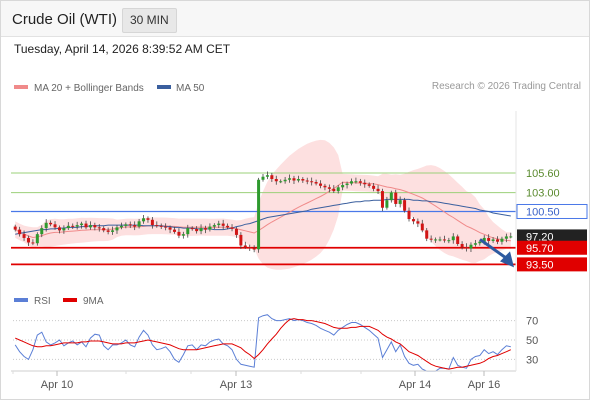  I want to click on timeframe-button: 30 MIN, so click(149, 20).